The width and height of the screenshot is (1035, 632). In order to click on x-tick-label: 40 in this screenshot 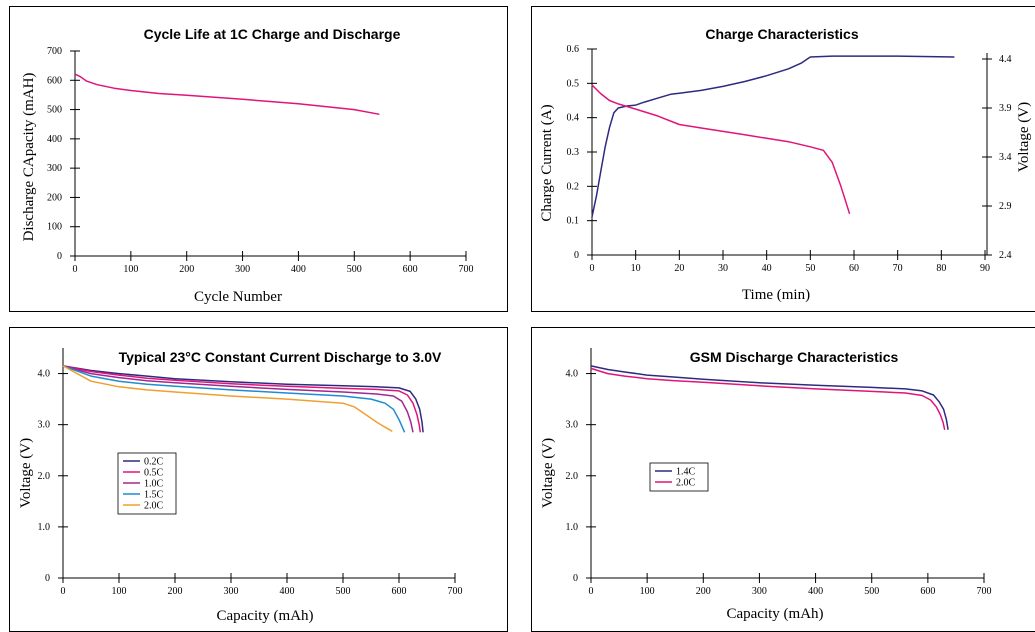, I will do `click(767, 268)`.